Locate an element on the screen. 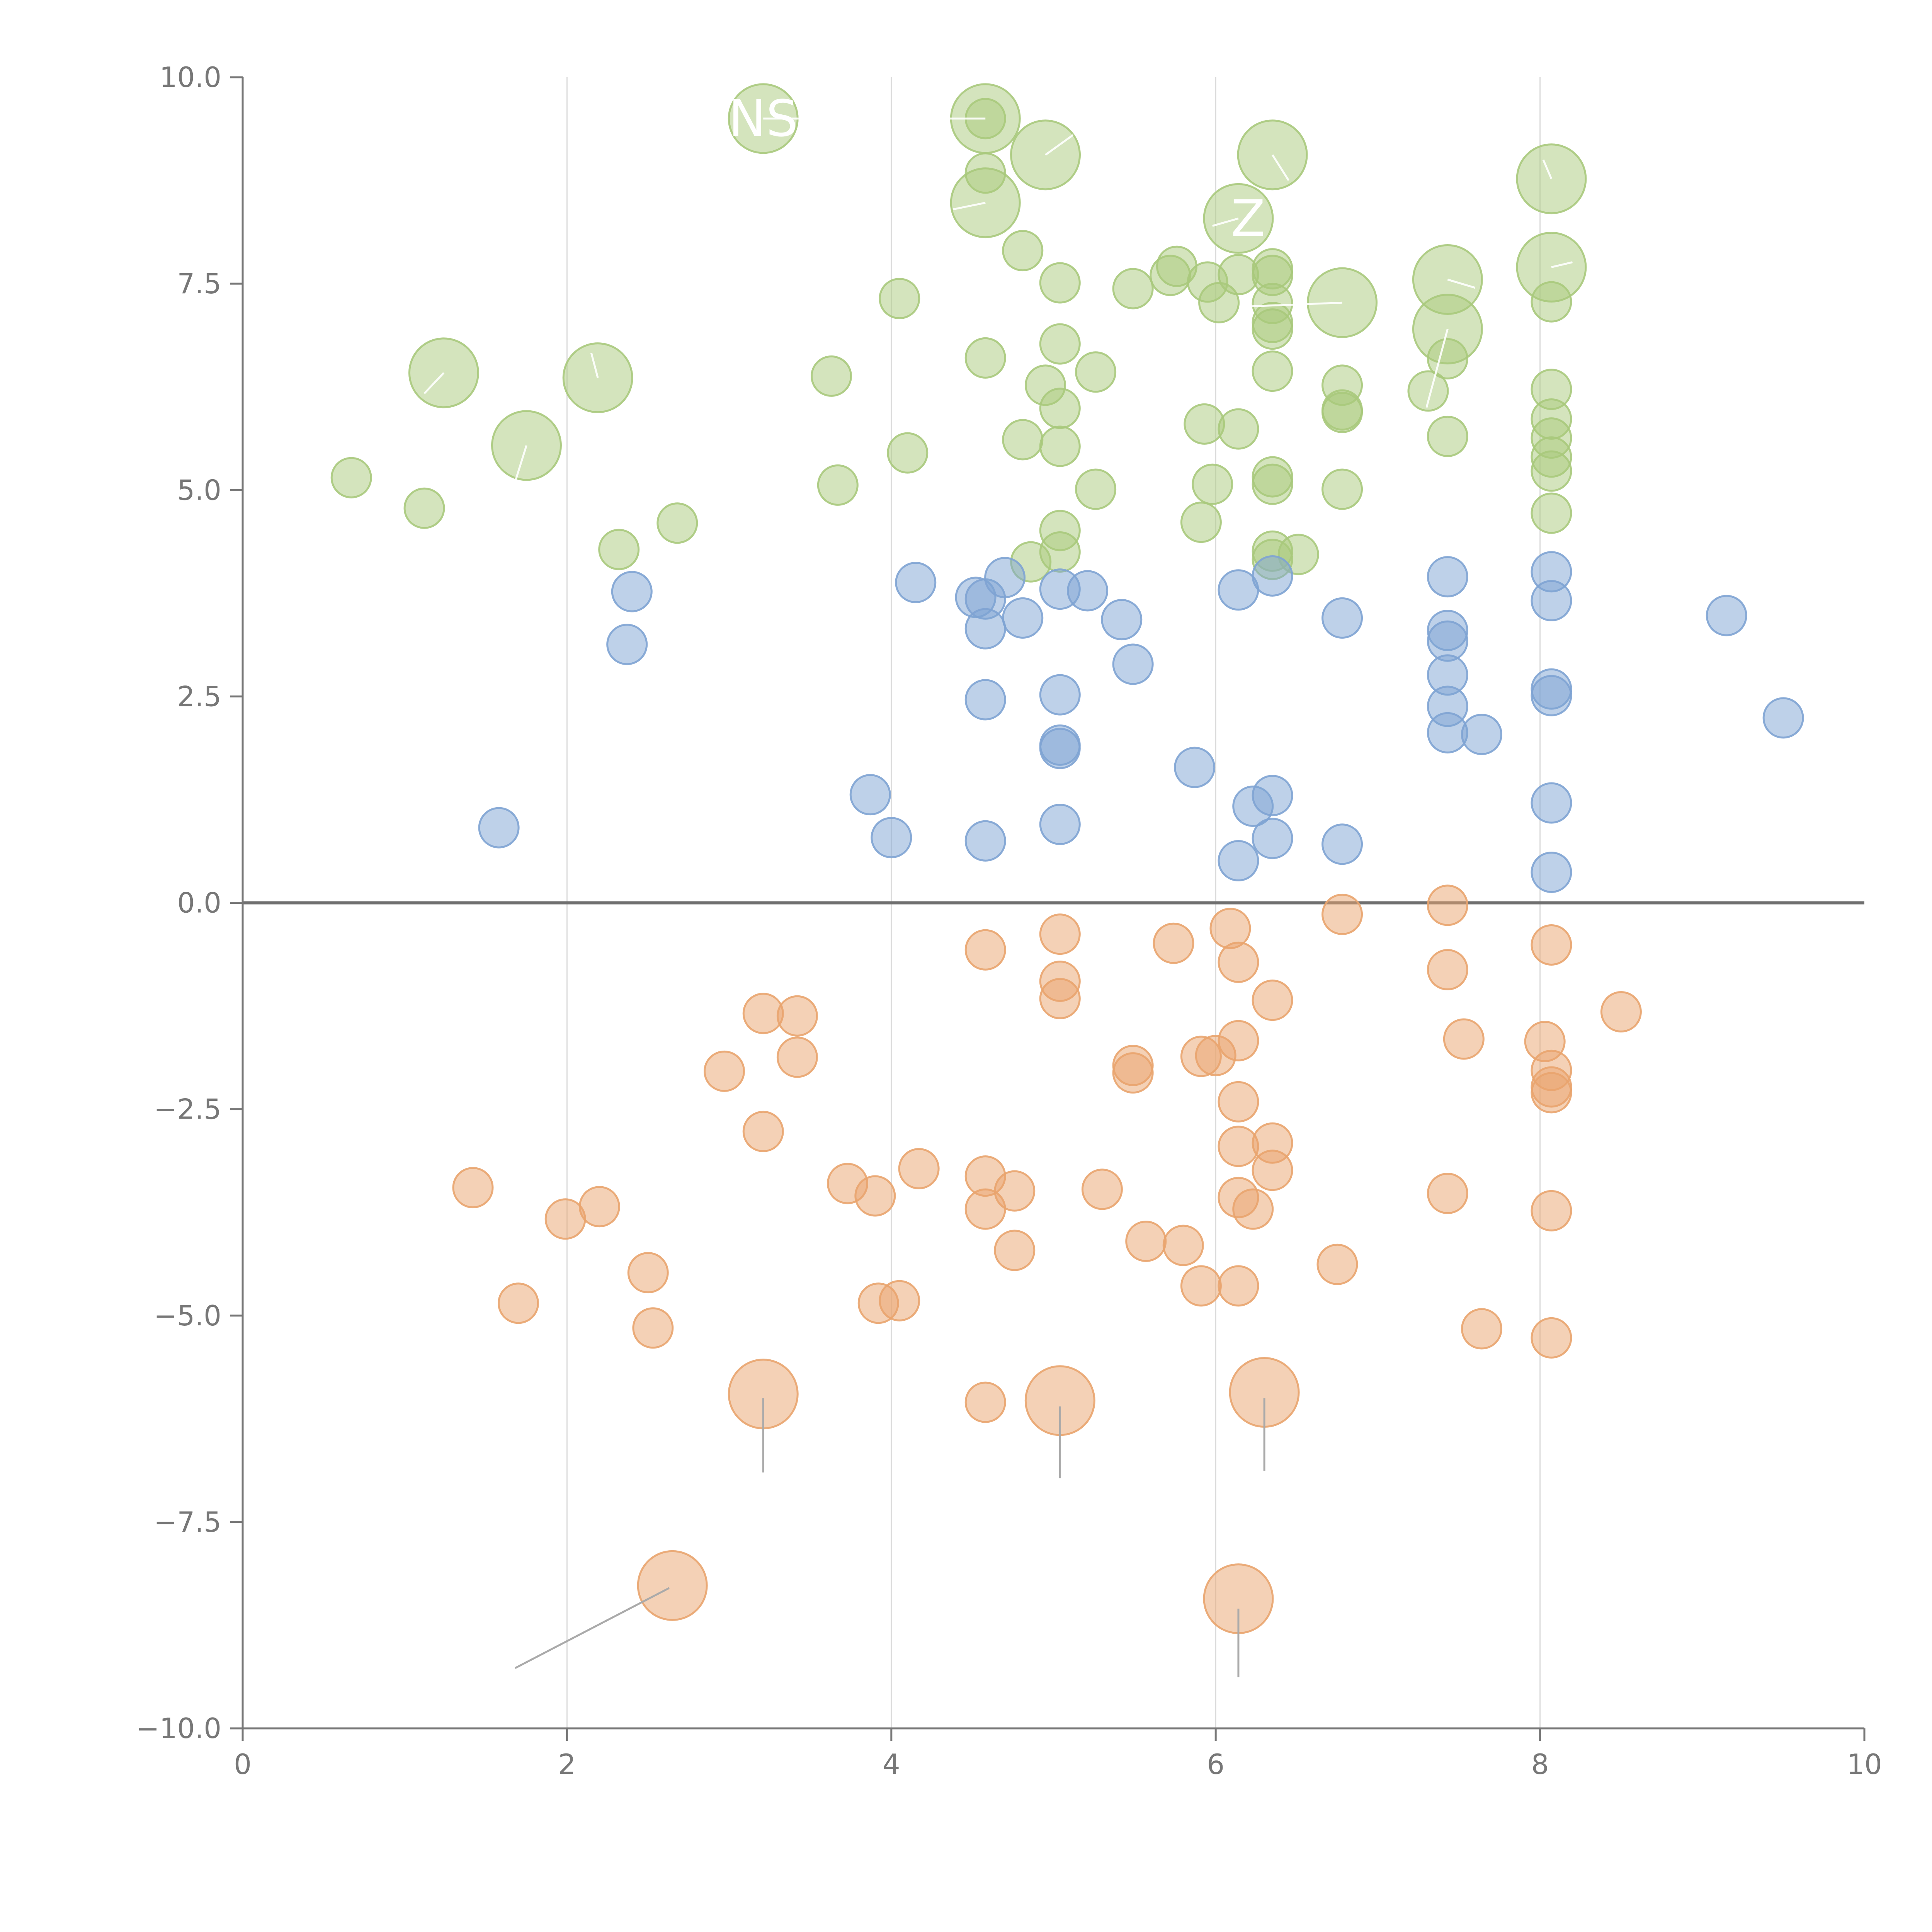 The height and width of the screenshot is (1932, 1932). point-label: Z is located at coordinates (1248, 218).